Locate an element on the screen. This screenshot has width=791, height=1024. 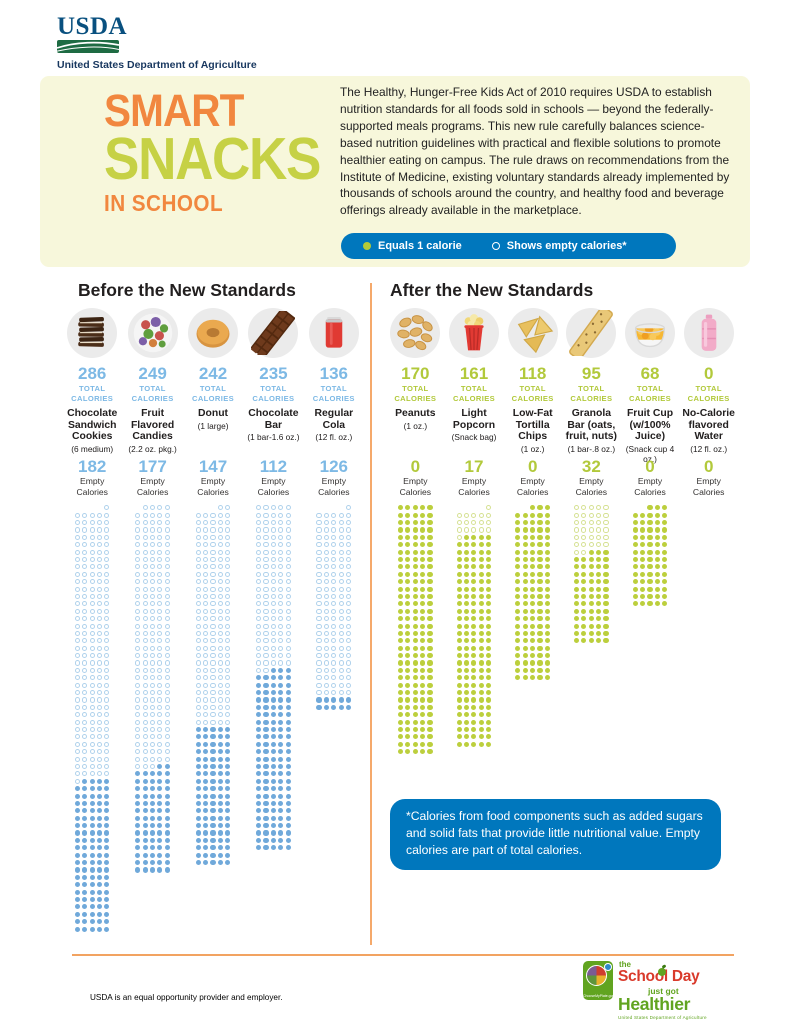
empty-calories-label: Empty Calories is located at coordinates (532, 487).